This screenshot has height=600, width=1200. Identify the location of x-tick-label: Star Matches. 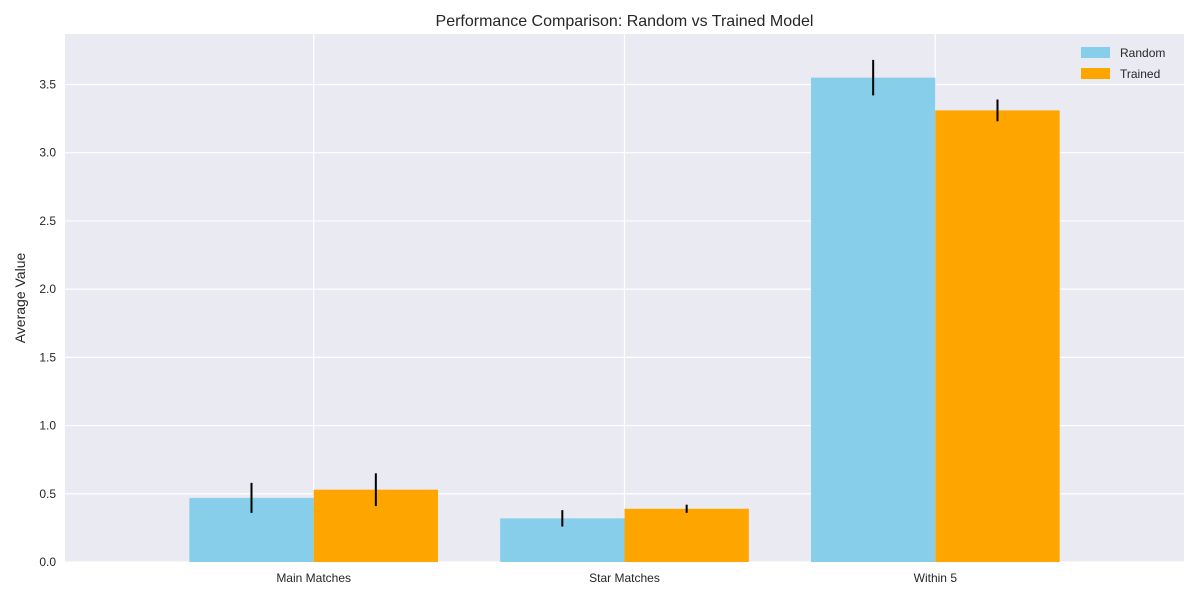
(624, 578).